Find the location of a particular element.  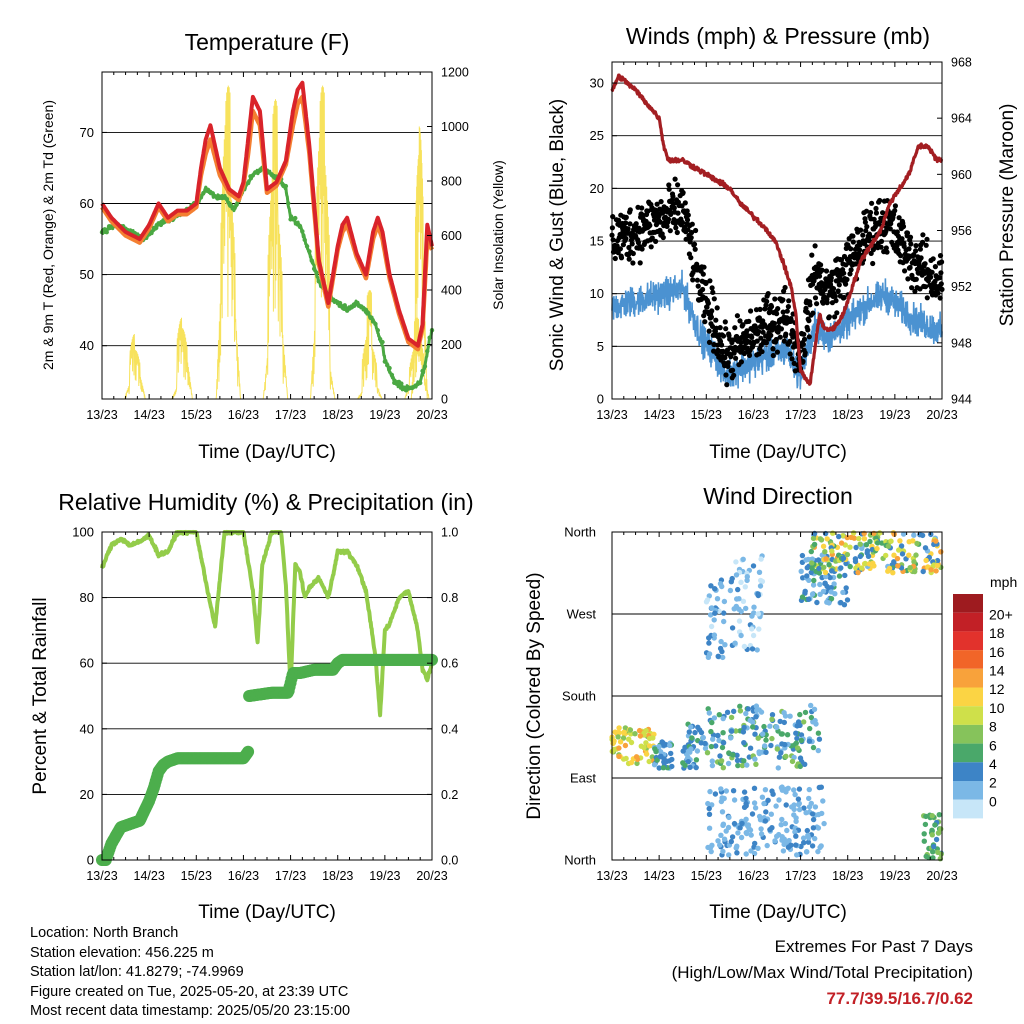

legend-label: 2 is located at coordinates (993, 783).